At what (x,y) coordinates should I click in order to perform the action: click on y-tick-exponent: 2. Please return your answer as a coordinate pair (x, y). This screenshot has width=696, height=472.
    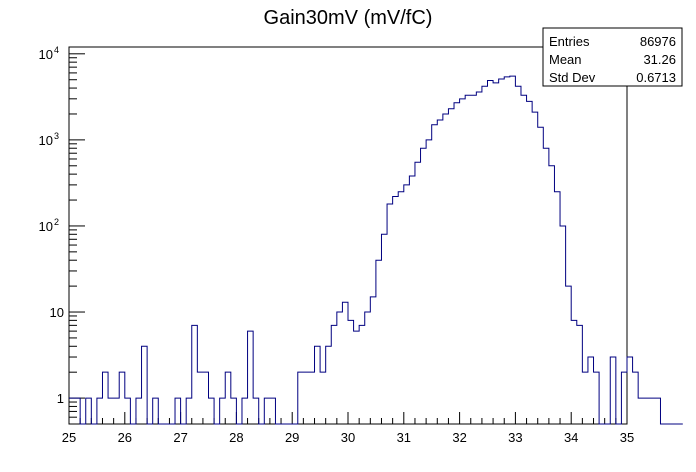
    Looking at the image, I should click on (56, 222).